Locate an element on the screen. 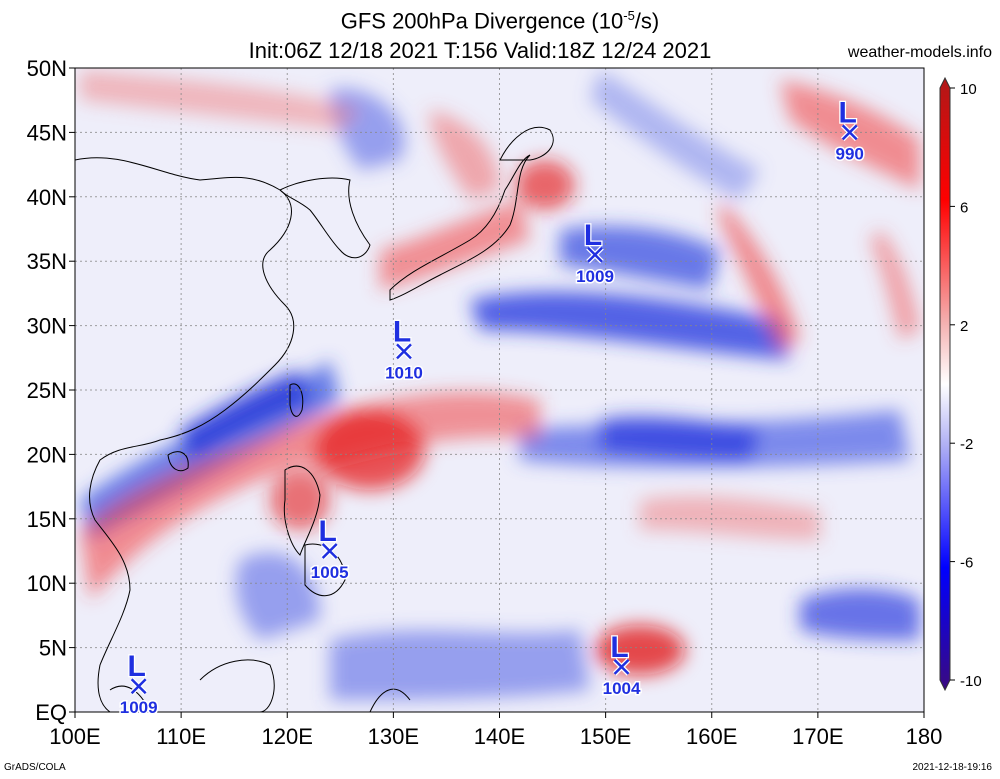 The width and height of the screenshot is (1000, 779). low-center: L 1010 is located at coordinates (404, 349).